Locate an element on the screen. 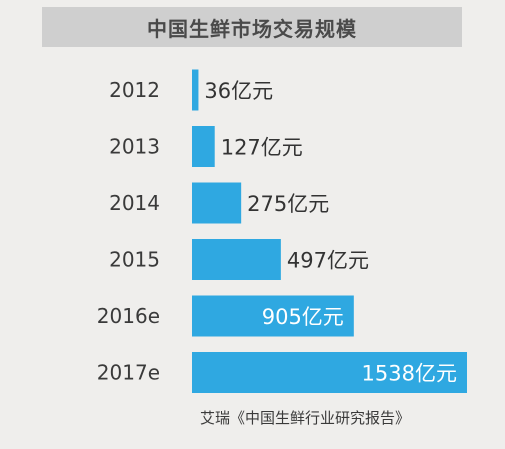  data-label: 497亿元 is located at coordinates (328, 261).